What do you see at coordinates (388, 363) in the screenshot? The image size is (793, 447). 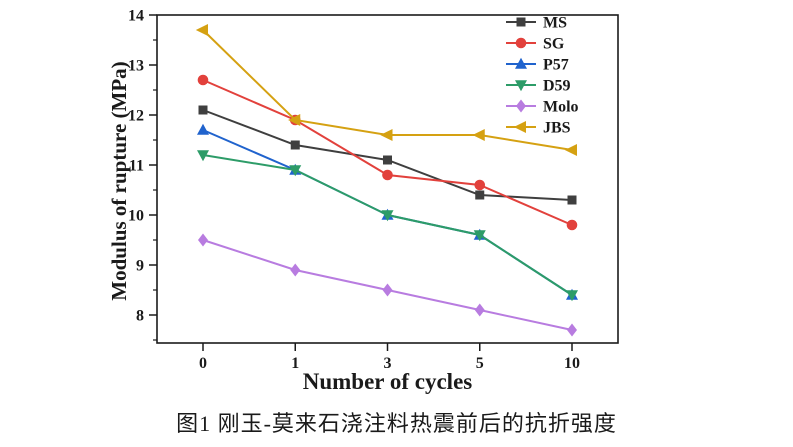 I see `x-tick-label: 3` at bounding box center [388, 363].